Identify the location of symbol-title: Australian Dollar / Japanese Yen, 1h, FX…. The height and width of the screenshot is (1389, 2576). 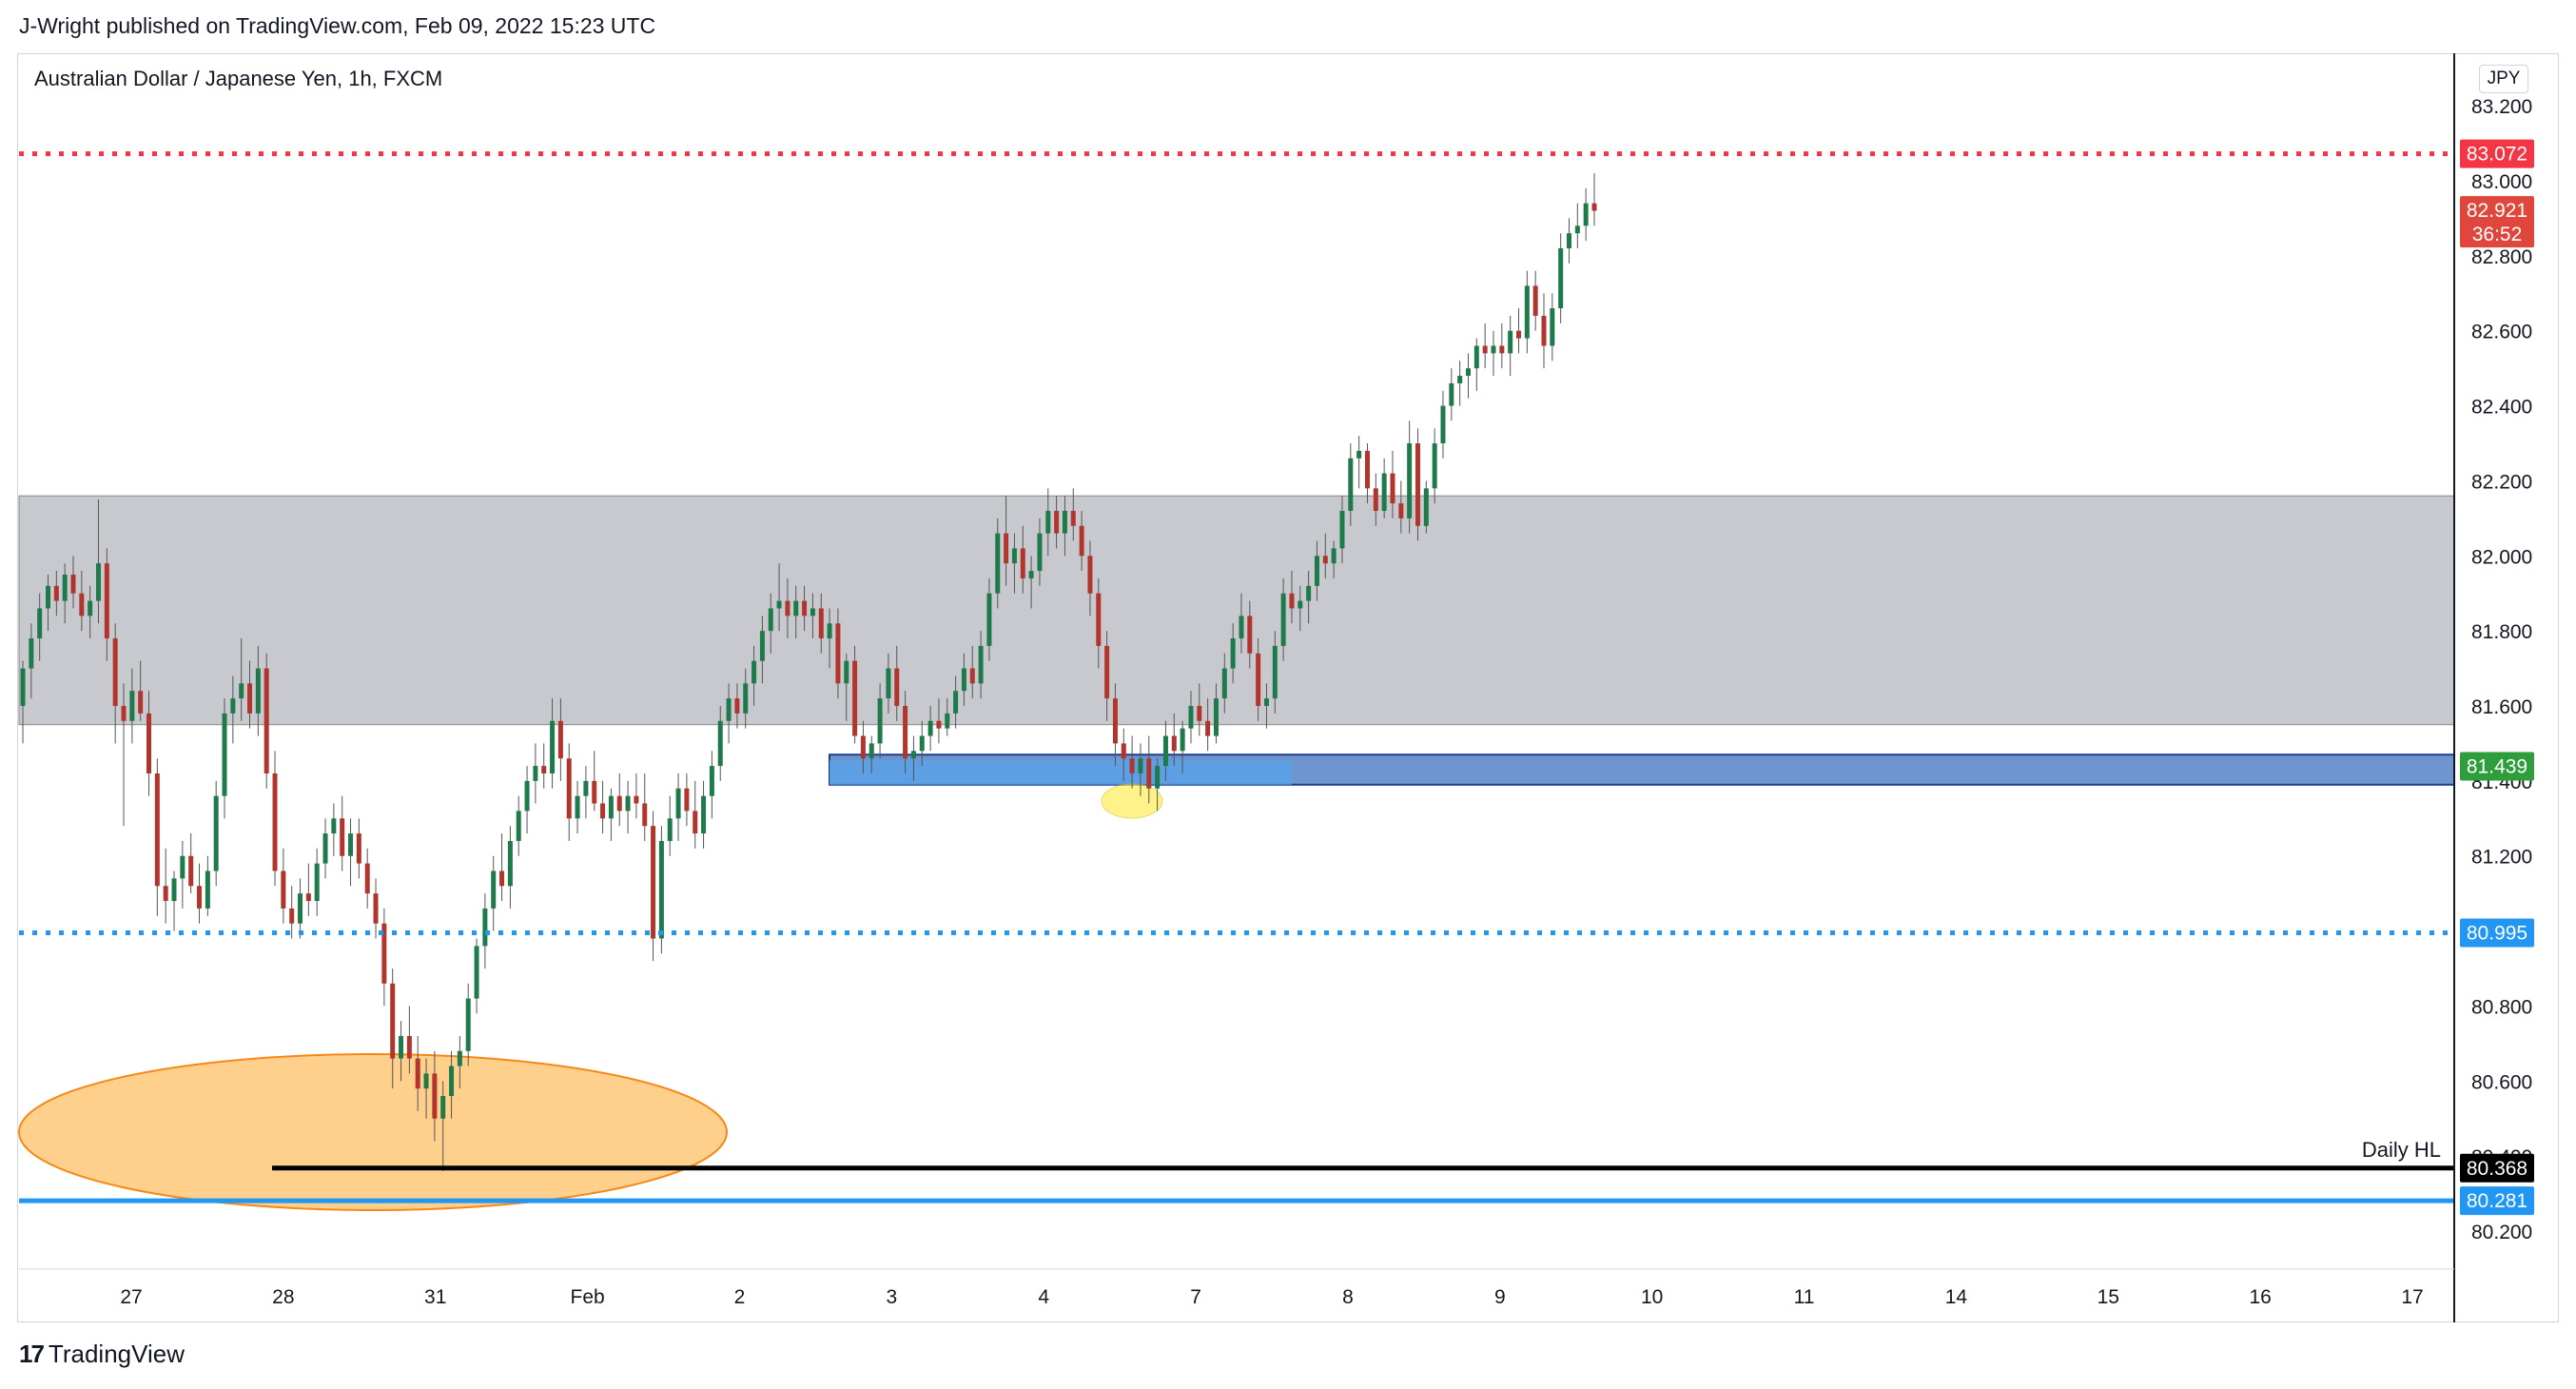
(239, 78).